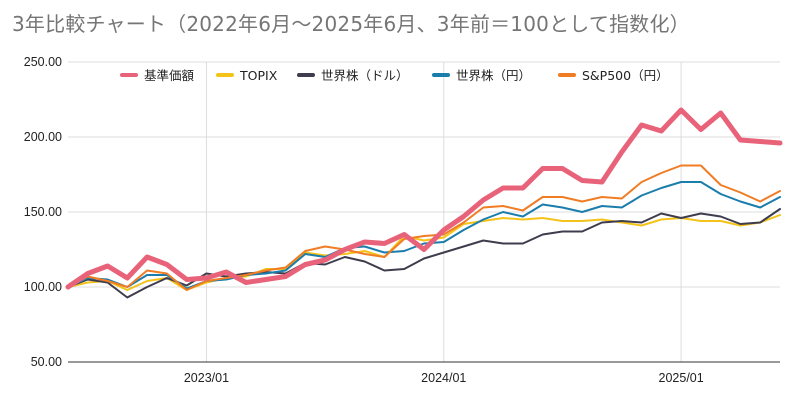 The width and height of the screenshot is (800, 403). I want to click on legend-label: 基準価額, so click(169, 75).